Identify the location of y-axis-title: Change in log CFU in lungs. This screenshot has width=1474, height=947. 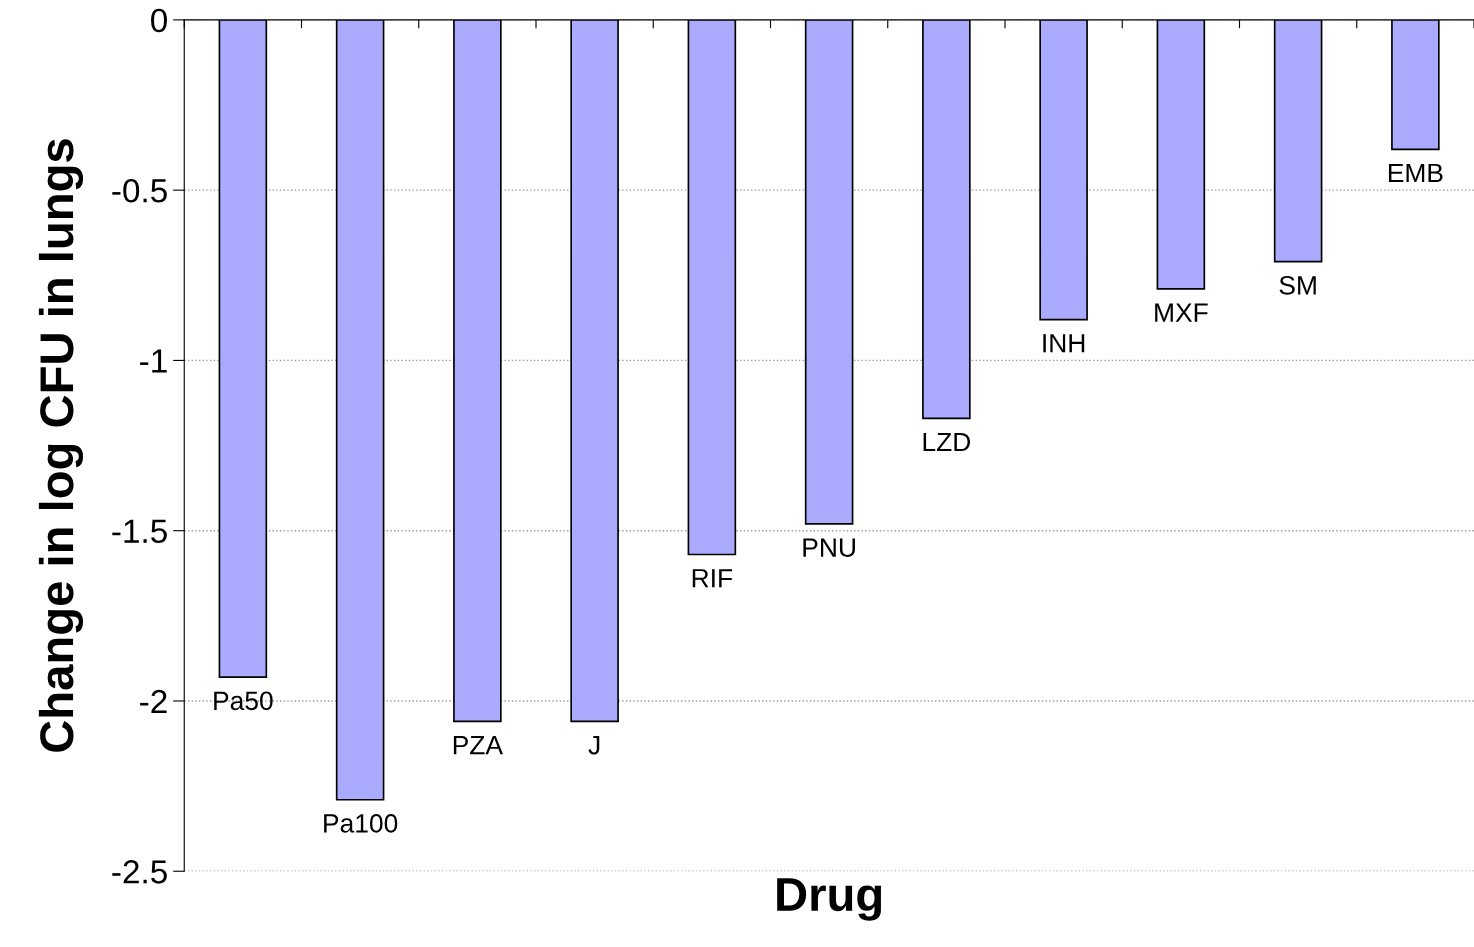
(61, 445).